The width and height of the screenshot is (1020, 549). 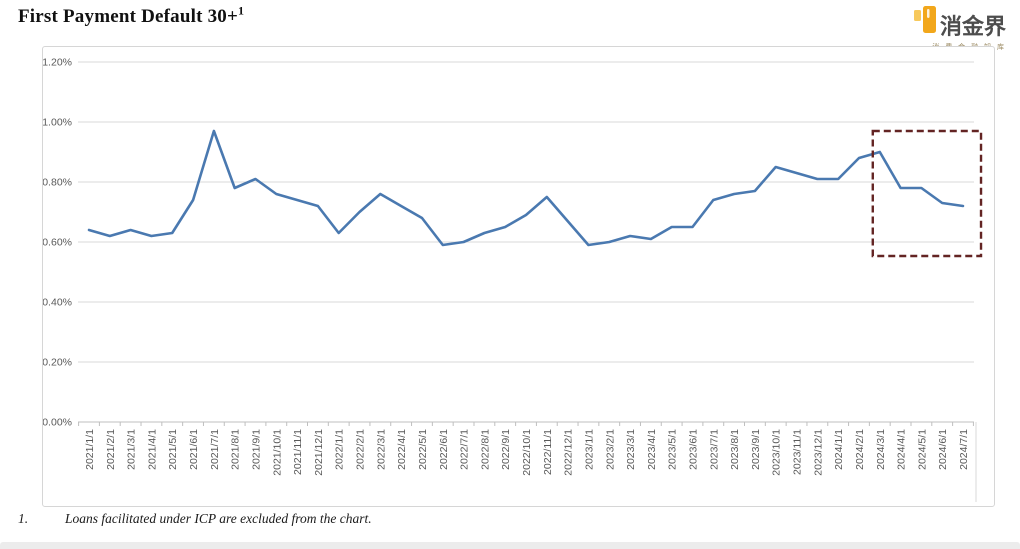 What do you see at coordinates (922, 449) in the screenshot?
I see `x-axis-tick-label: 2024/5/1` at bounding box center [922, 449].